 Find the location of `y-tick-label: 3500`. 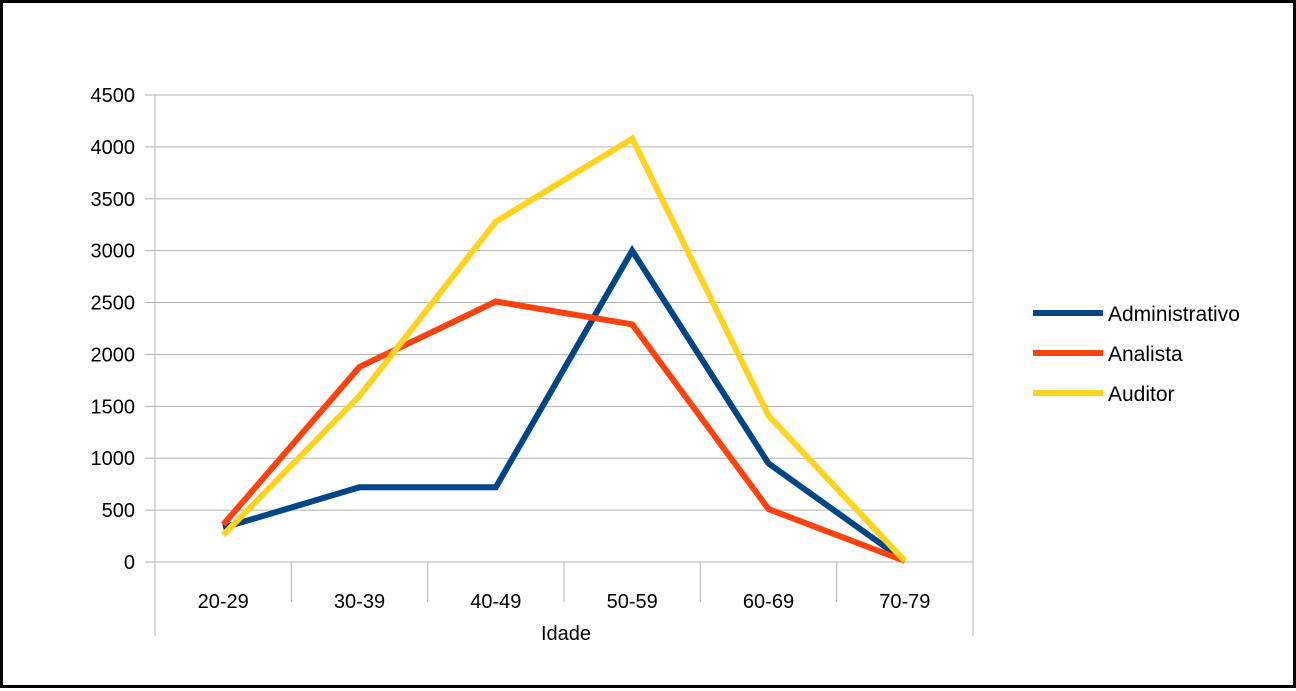

y-tick-label: 3500 is located at coordinates (113, 200).